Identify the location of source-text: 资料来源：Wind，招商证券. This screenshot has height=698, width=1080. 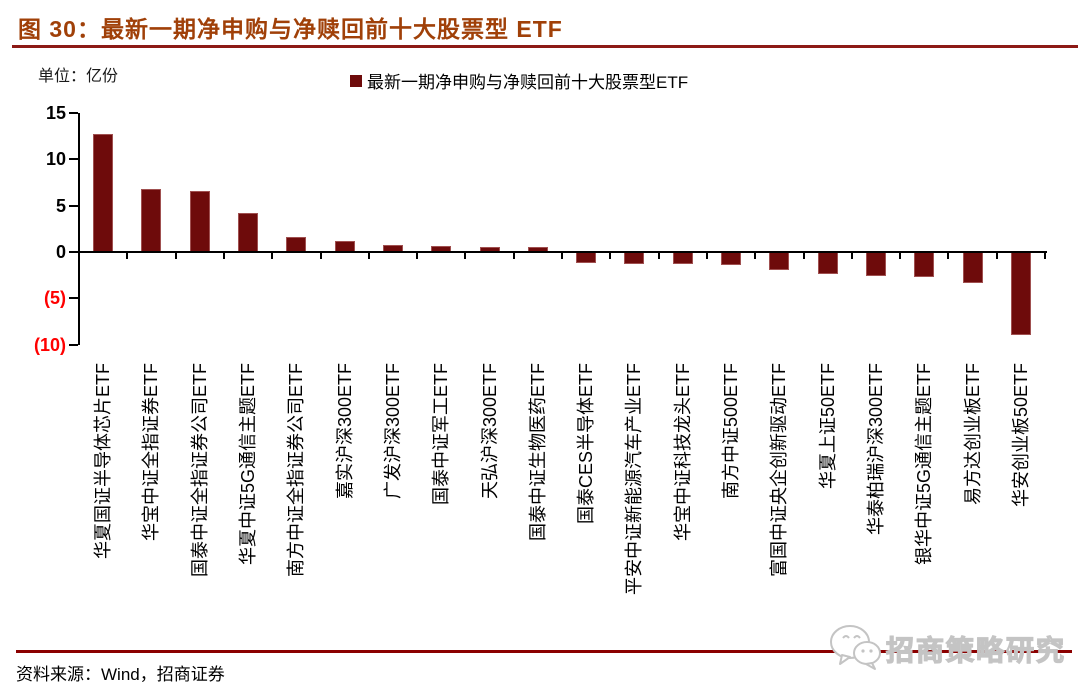
(120, 674).